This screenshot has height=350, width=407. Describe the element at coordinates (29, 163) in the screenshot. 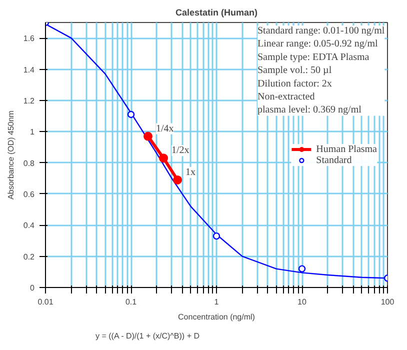

I see `y-tick-label: 0.8` at that location.